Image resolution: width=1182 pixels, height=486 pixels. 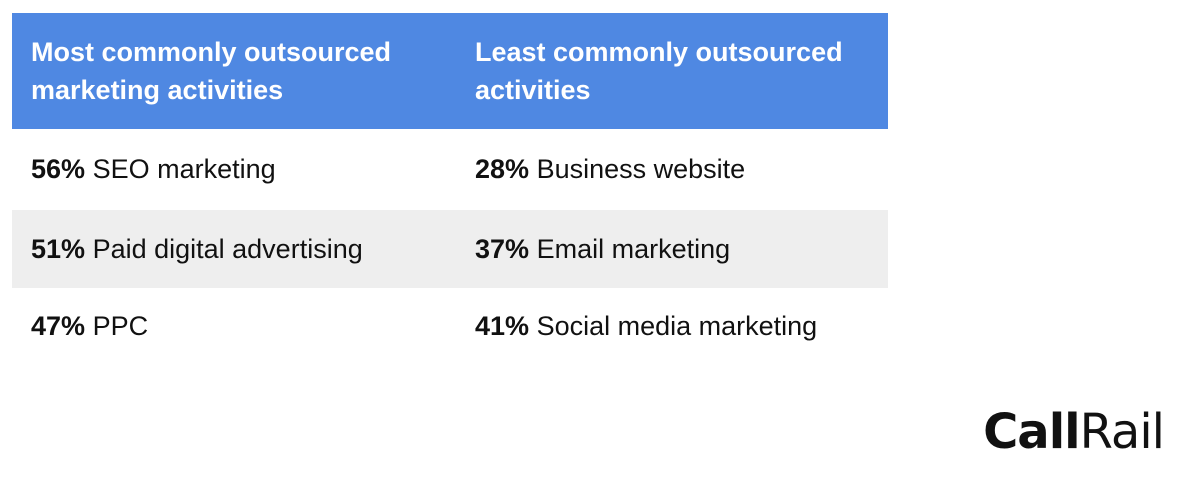 I want to click on header-least-common: Least commonly outsourced activities, so click(x=659, y=71).